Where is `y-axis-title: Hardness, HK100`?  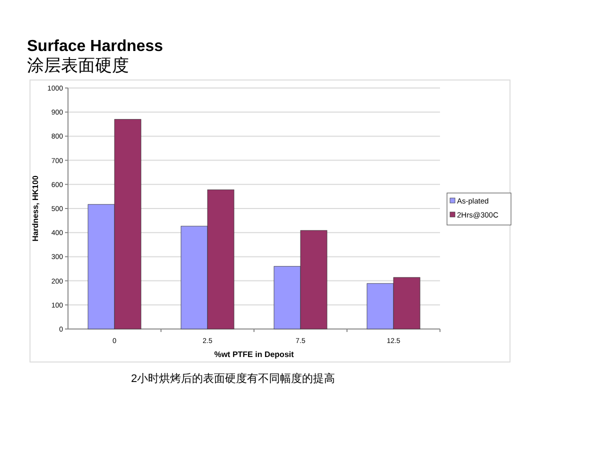
y-axis-title: Hardness, HK100 is located at coordinates (35, 208).